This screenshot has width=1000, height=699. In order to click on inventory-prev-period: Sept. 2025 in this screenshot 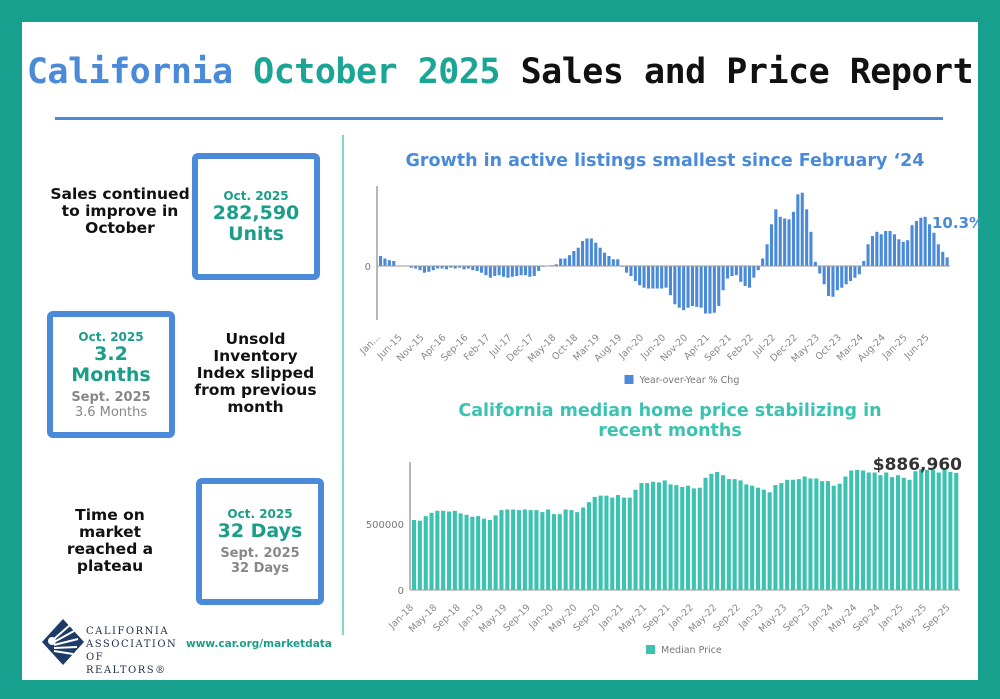, I will do `click(111, 397)`.